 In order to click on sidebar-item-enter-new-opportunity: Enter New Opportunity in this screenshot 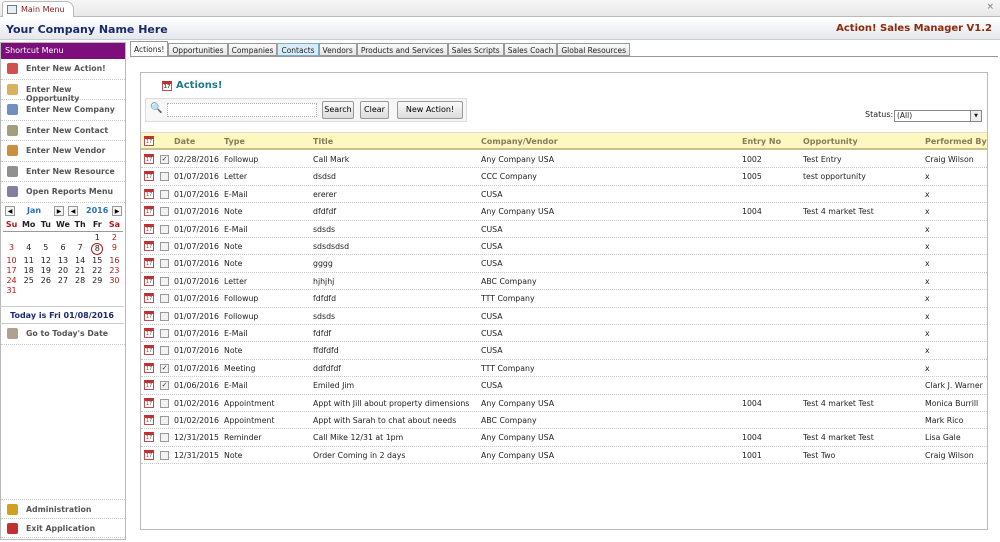, I will do `click(63, 91)`.